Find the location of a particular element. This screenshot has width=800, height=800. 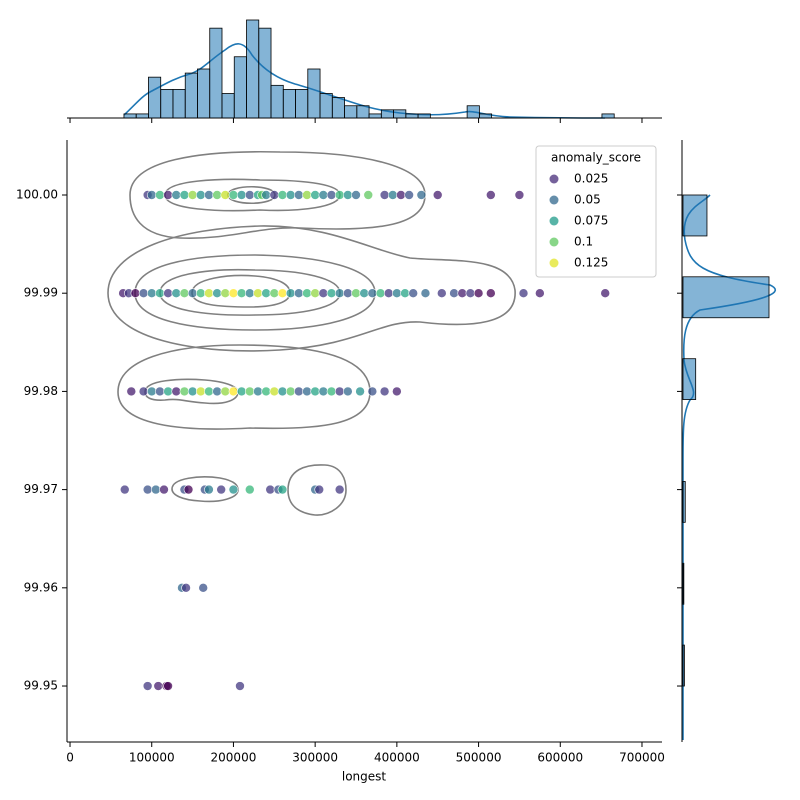

legend: anomaly_score 0.025 0.05 0.075 0.1 0.125 is located at coordinates (596, 211).